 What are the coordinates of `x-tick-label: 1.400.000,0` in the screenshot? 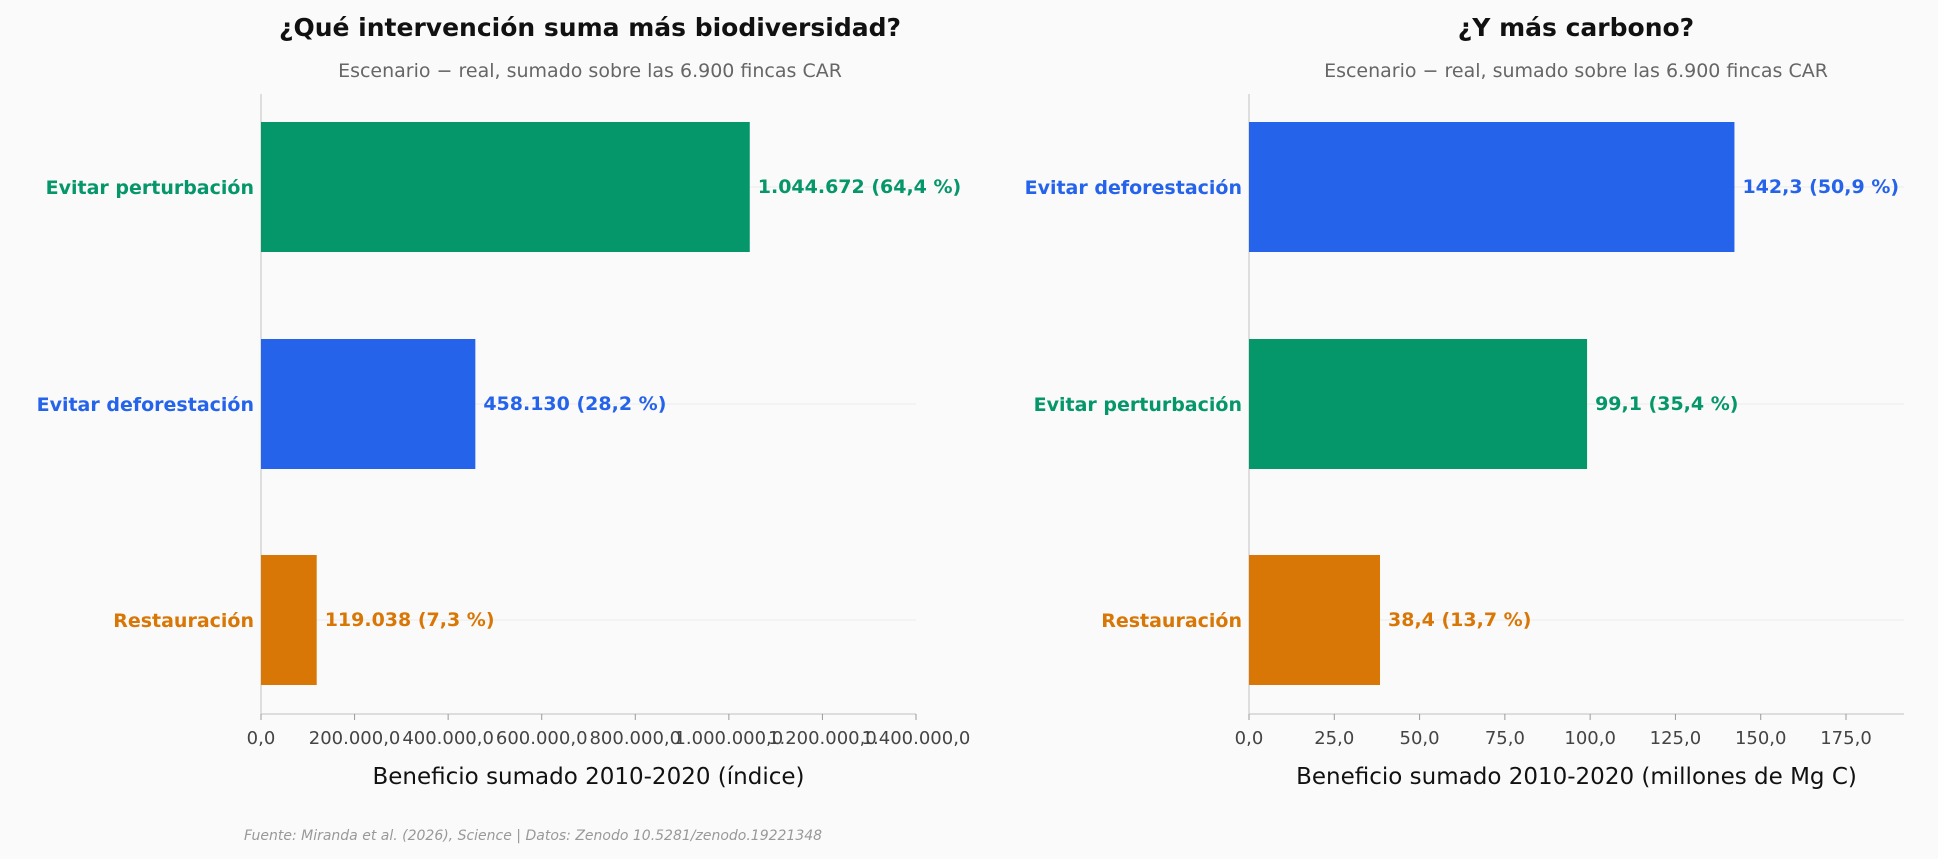 It's located at (916, 738).